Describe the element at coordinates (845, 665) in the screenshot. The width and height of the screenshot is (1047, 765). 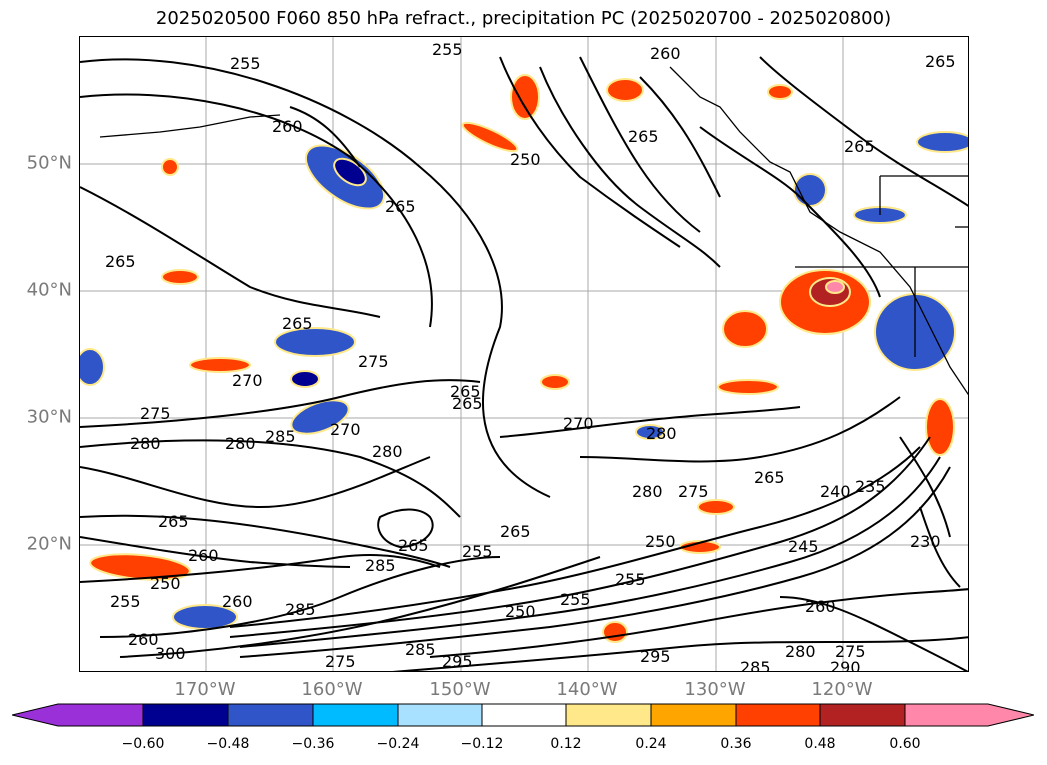
I see `contour-label: 290` at that location.